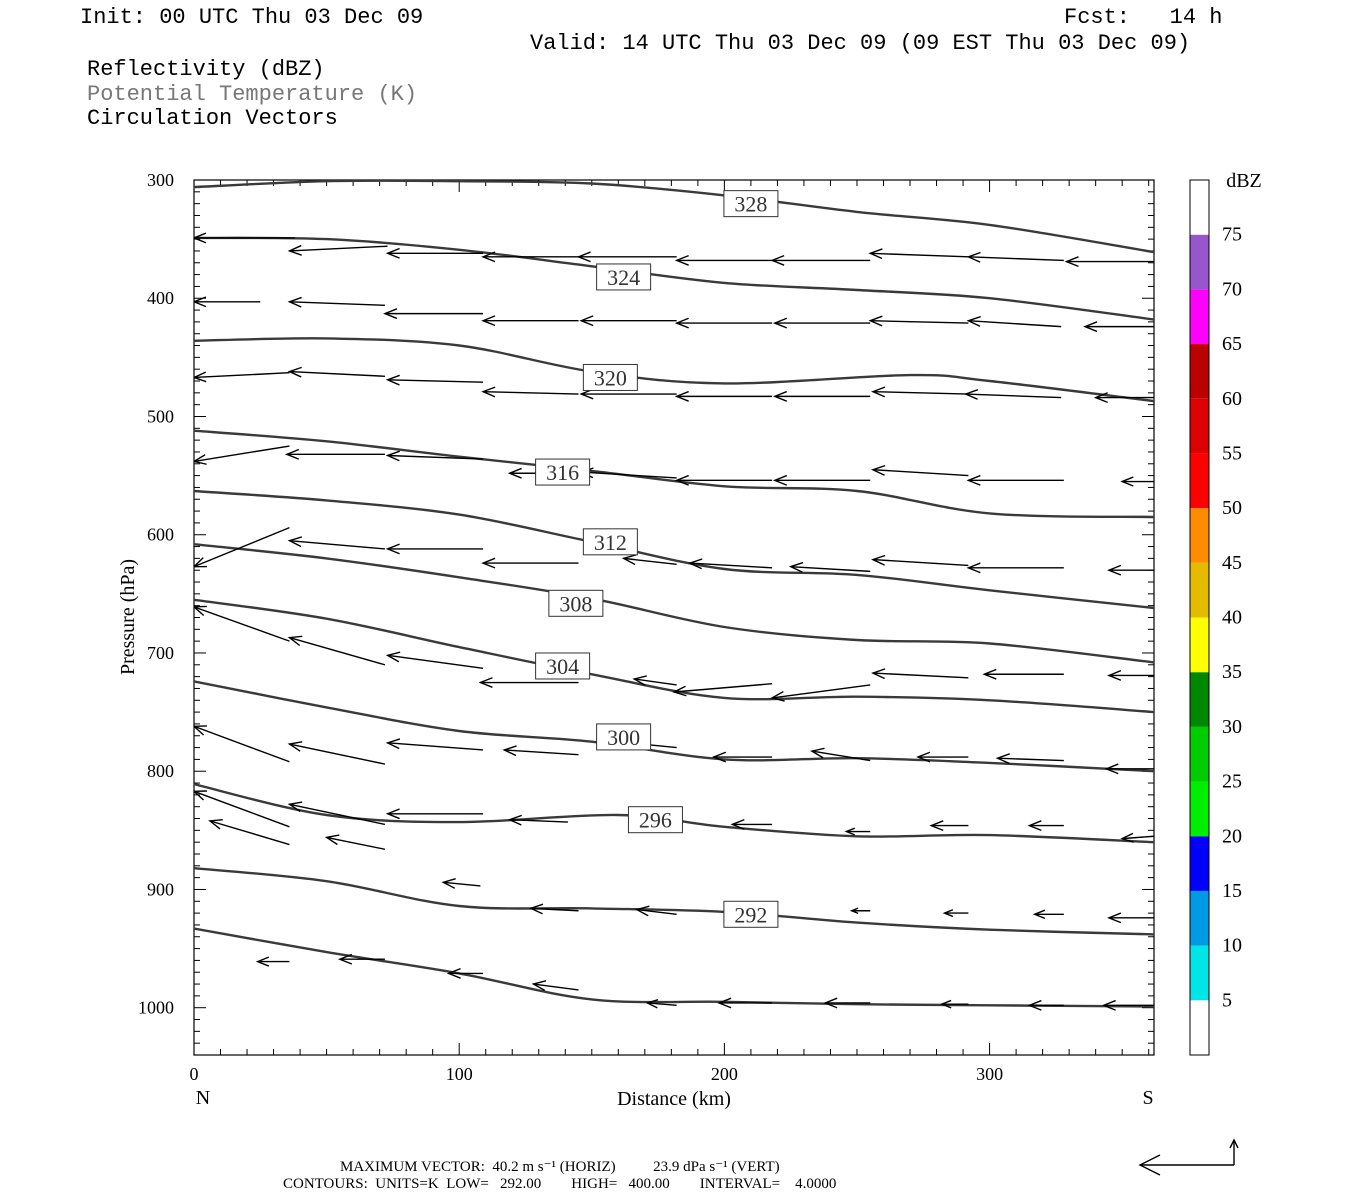 Image resolution: width=1350 pixels, height=1200 pixels. What do you see at coordinates (160, 889) in the screenshot?
I see `y-tick-label: 900` at bounding box center [160, 889].